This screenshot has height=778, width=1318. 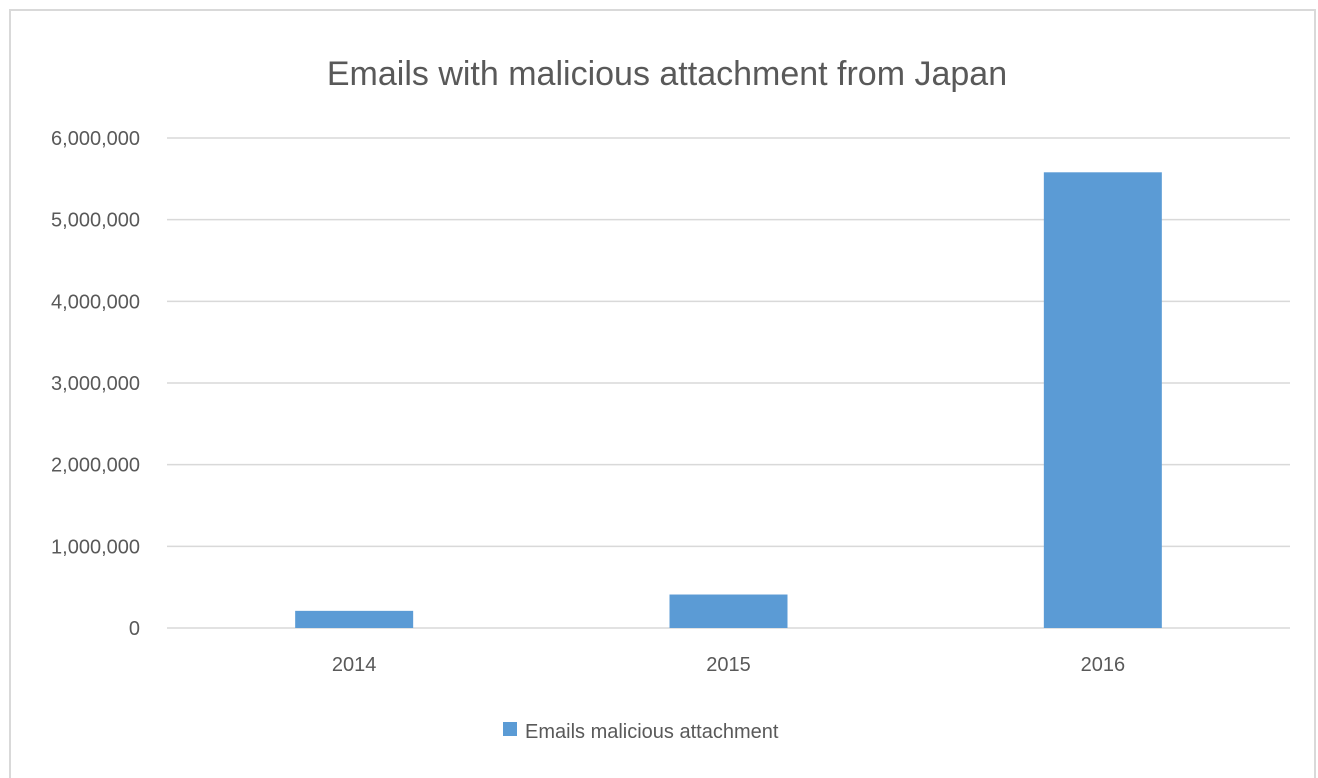 What do you see at coordinates (95, 139) in the screenshot?
I see `y-tick-label: 6,000,000` at bounding box center [95, 139].